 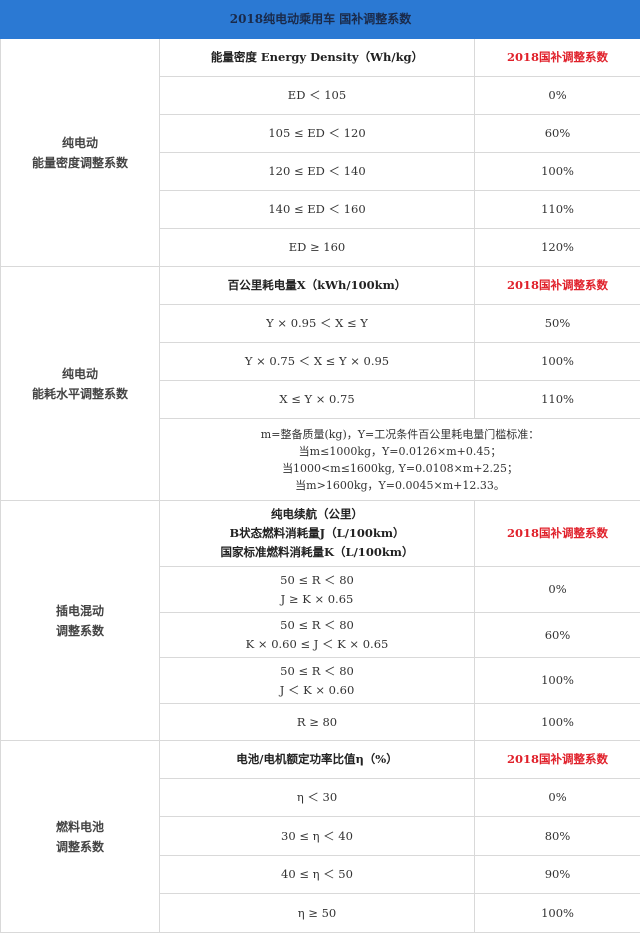 I want to click on text-line: 电池/电机额定功率比值η（%）, so click(x=317, y=759).